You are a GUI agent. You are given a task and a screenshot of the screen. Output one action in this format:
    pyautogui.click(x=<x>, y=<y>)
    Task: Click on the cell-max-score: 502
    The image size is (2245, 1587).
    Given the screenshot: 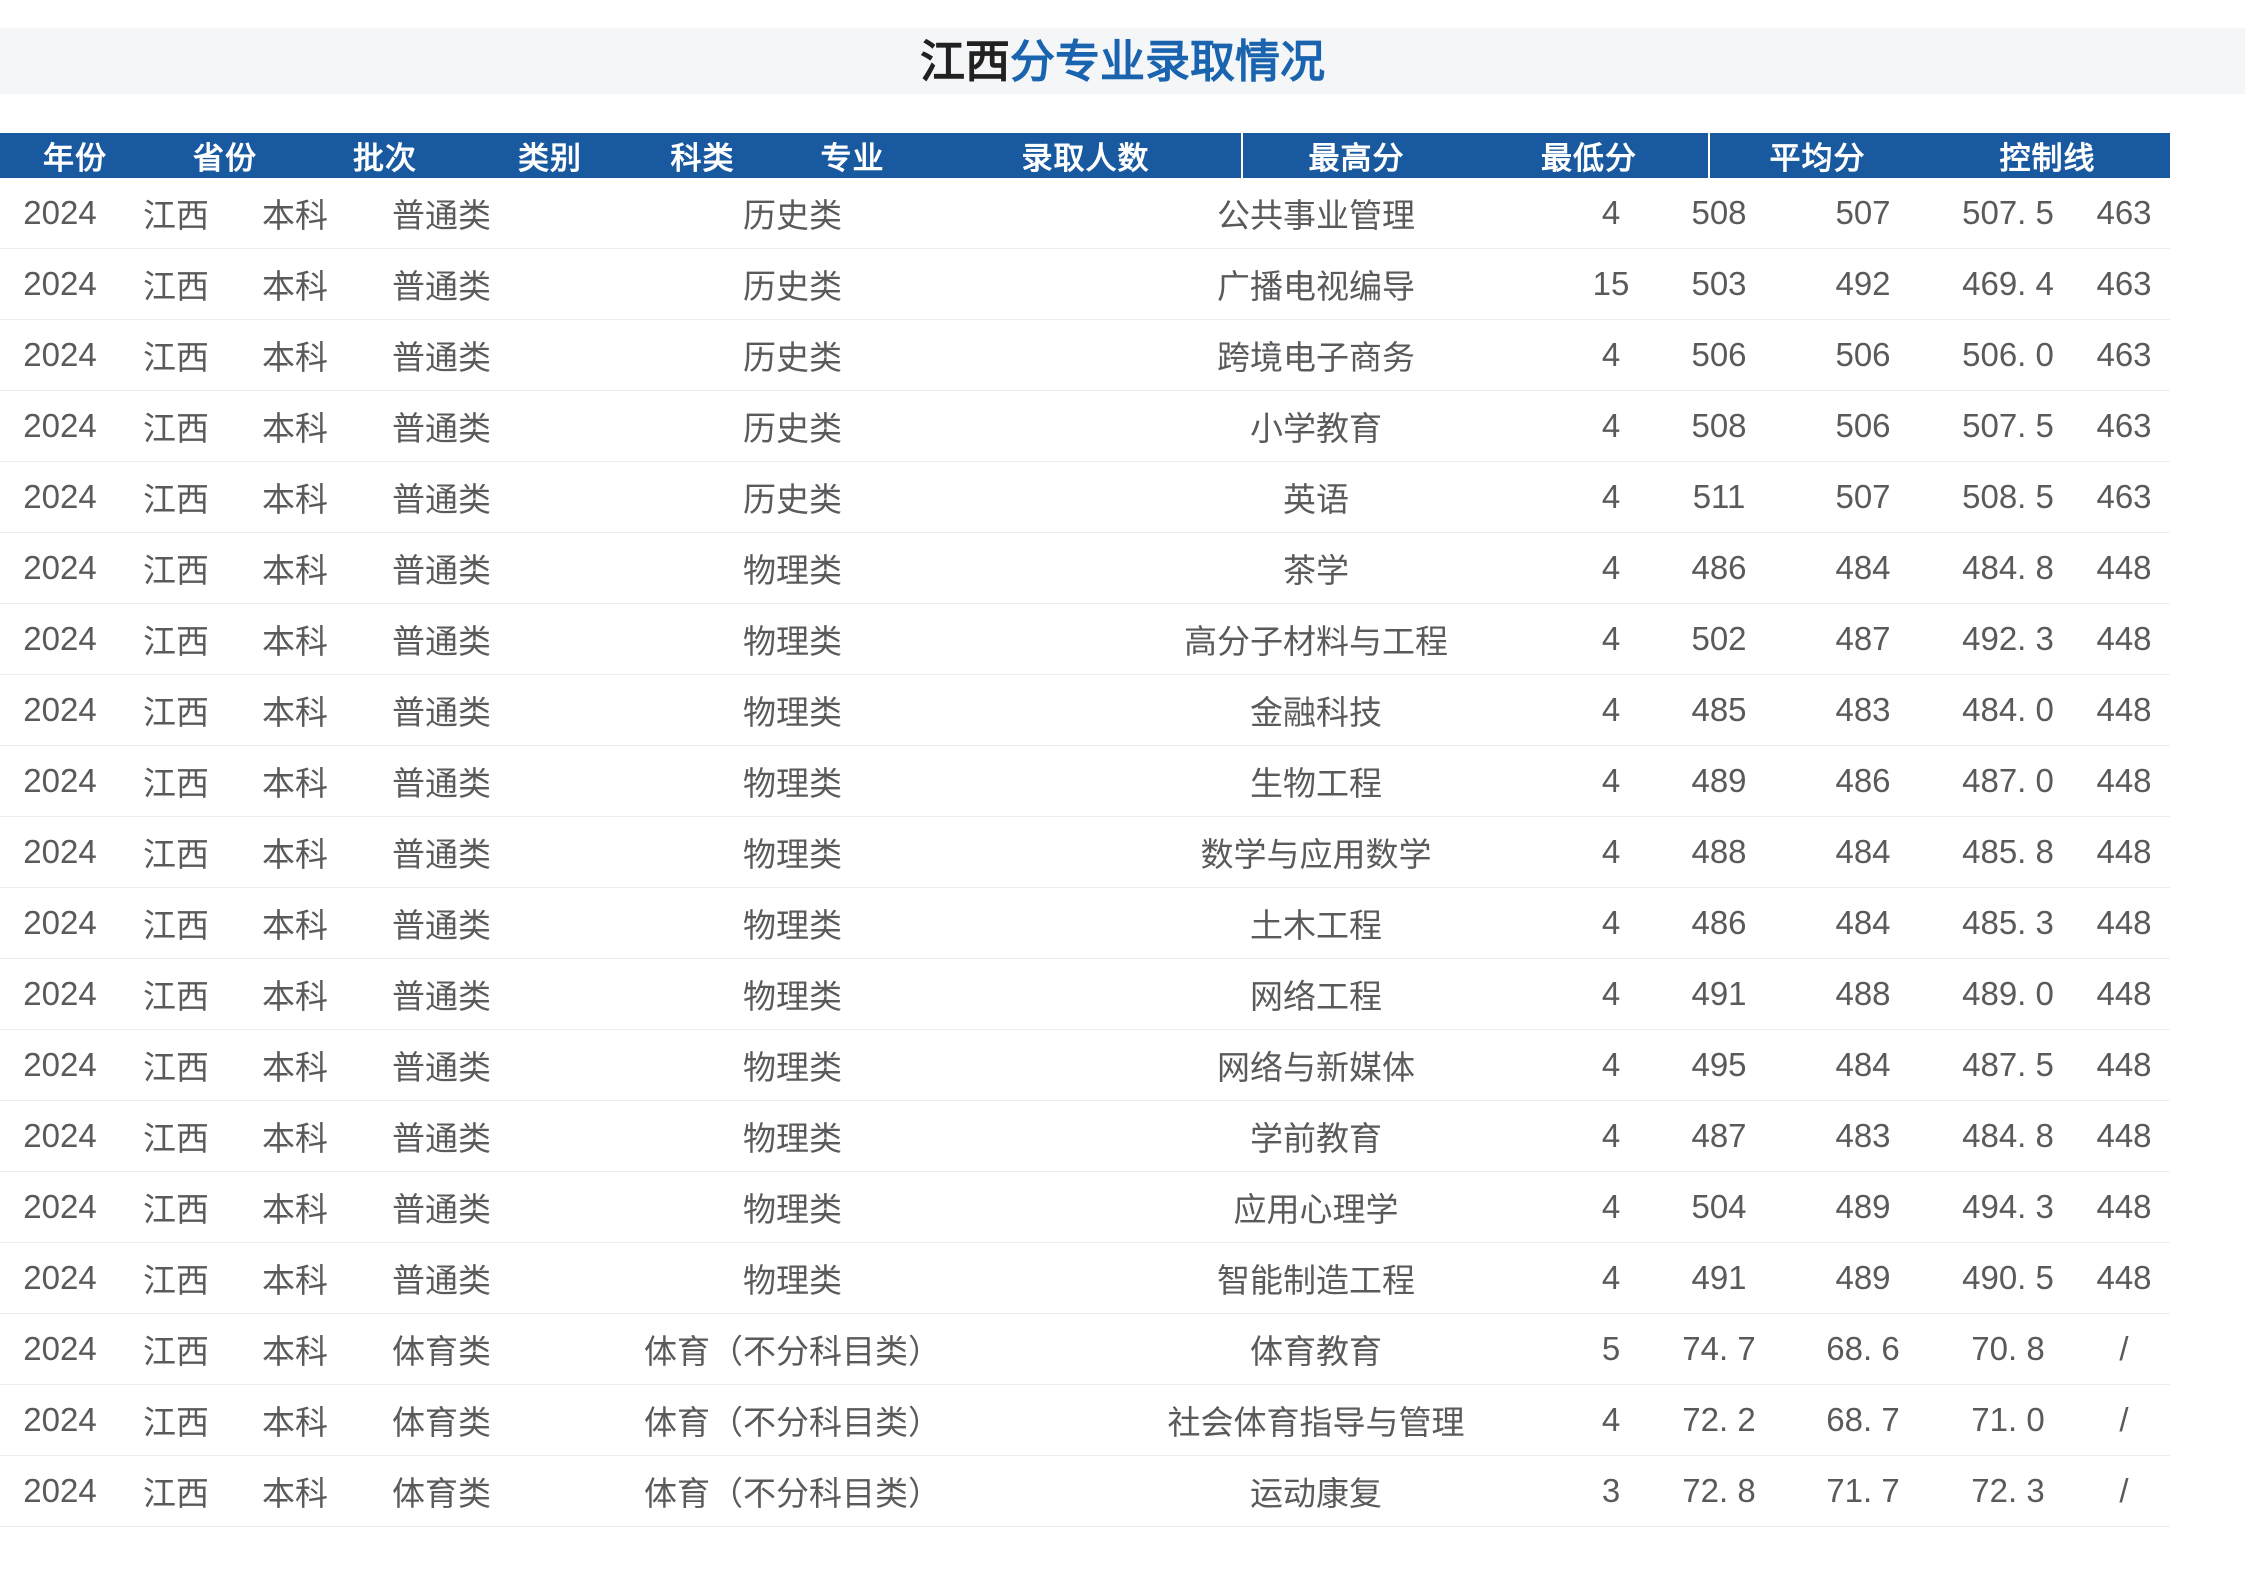 What is the action you would take?
    pyautogui.click(x=1719, y=638)
    